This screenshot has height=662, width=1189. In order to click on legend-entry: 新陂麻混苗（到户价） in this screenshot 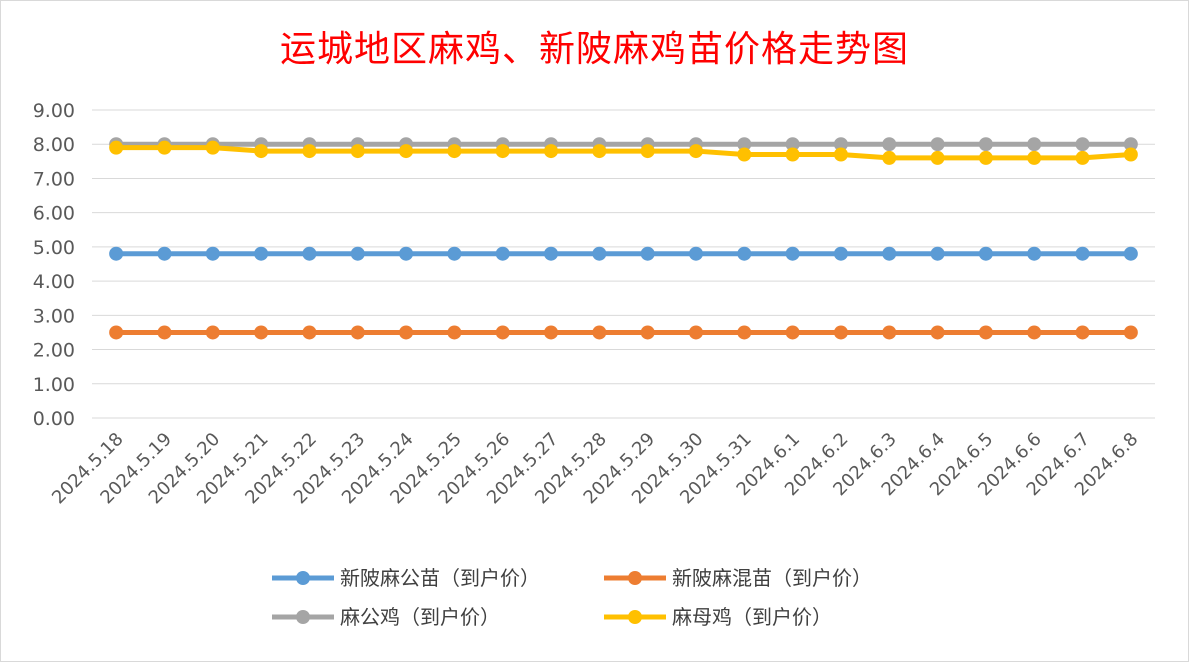, I will do `click(738, 578)`.